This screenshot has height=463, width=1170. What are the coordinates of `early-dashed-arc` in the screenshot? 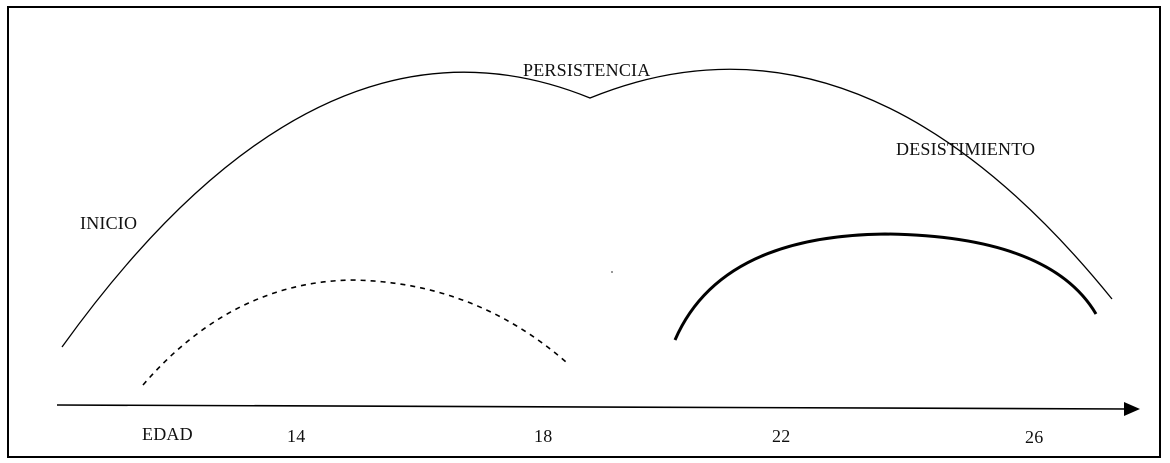 It's located at (354, 332).